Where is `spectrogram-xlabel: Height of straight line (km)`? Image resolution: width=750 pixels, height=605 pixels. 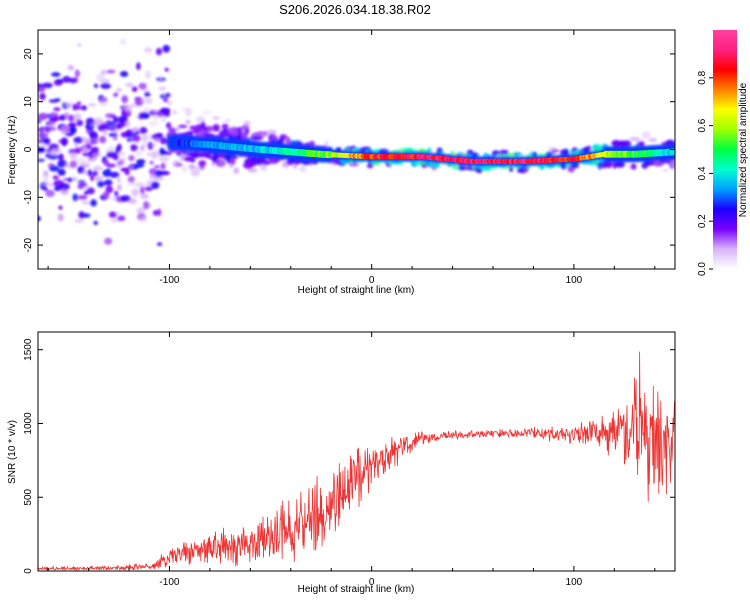
spectrogram-xlabel: Height of straight line (km) is located at coordinates (356, 290).